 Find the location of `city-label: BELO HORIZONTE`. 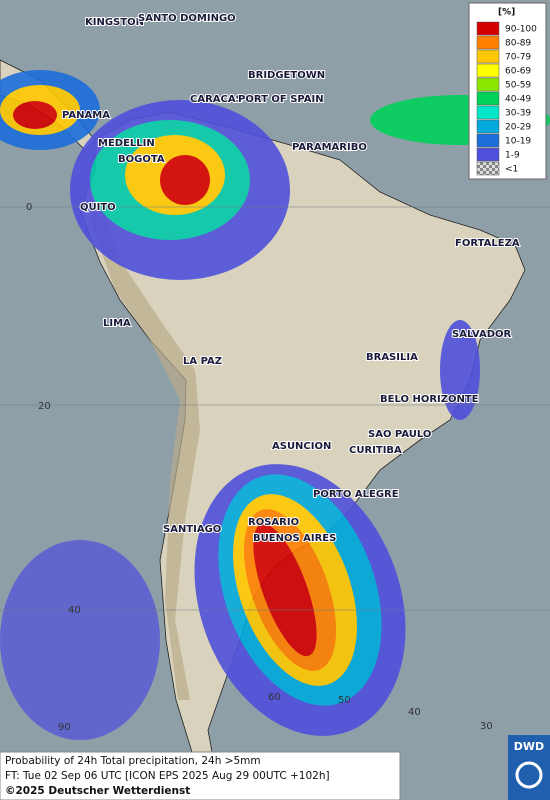

city-label: BELO HORIZONTE is located at coordinates (429, 399).